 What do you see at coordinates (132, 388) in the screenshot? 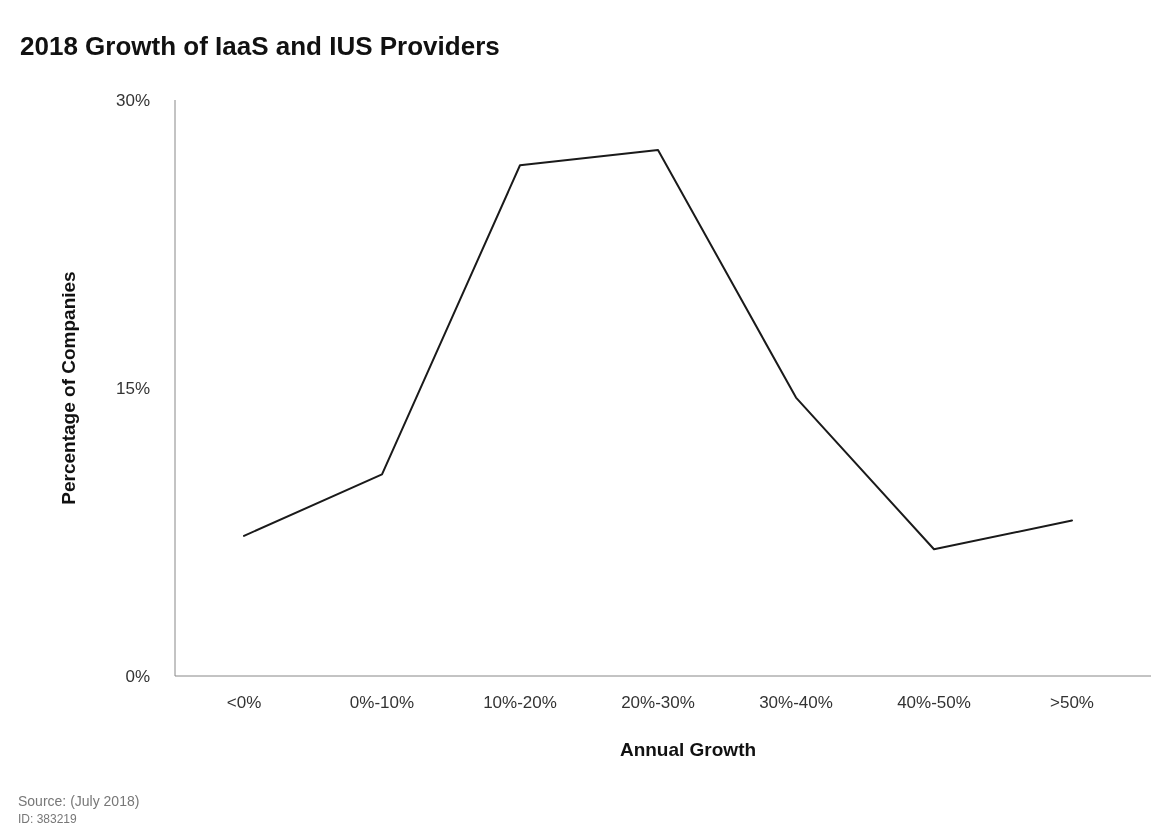
I see `y-tick-label: 15%` at bounding box center [132, 388].